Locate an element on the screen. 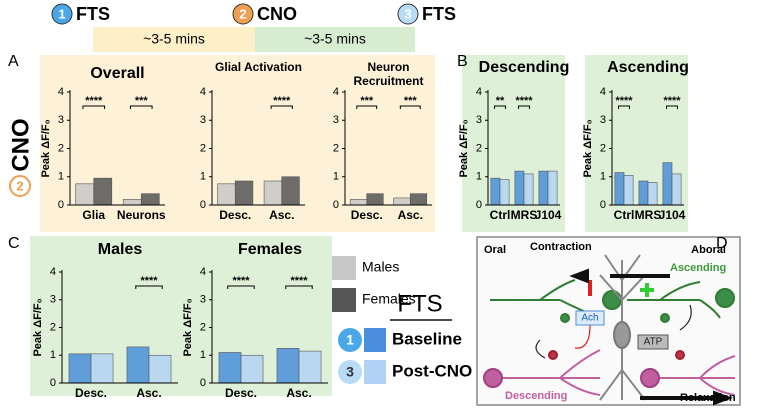 This screenshot has height=410, width=757. diagram-label: Descending is located at coordinates (536, 396).